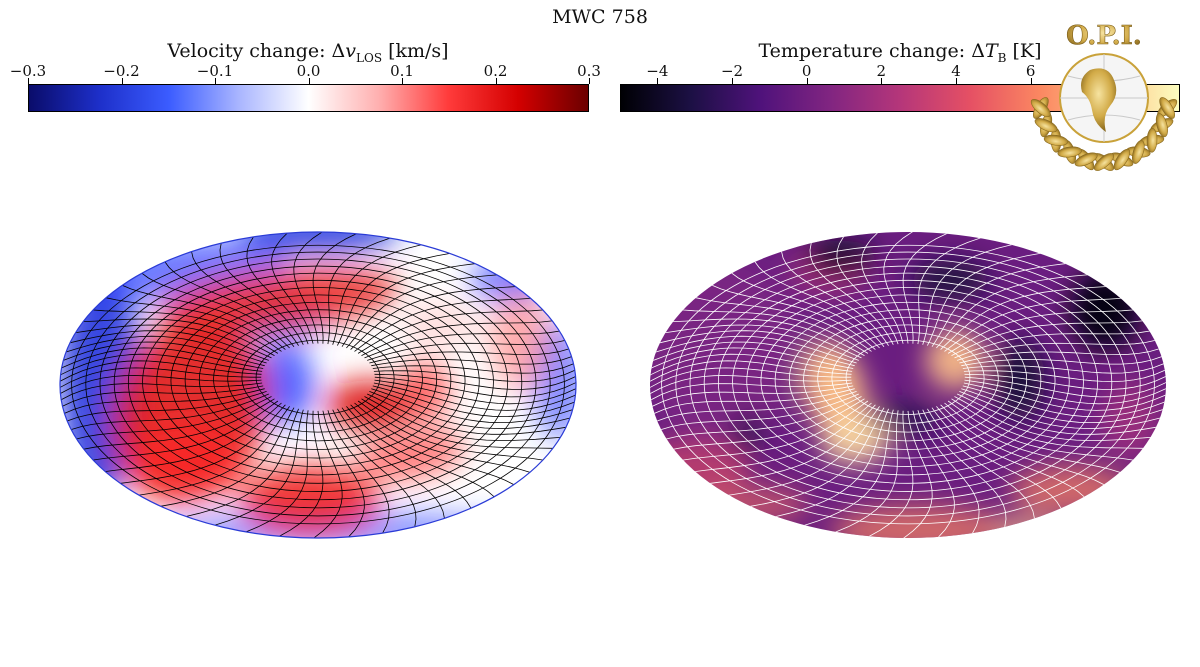 The height and width of the screenshot is (667, 1200). I want to click on colorbar-tick-label: 0.0, so click(308, 71).